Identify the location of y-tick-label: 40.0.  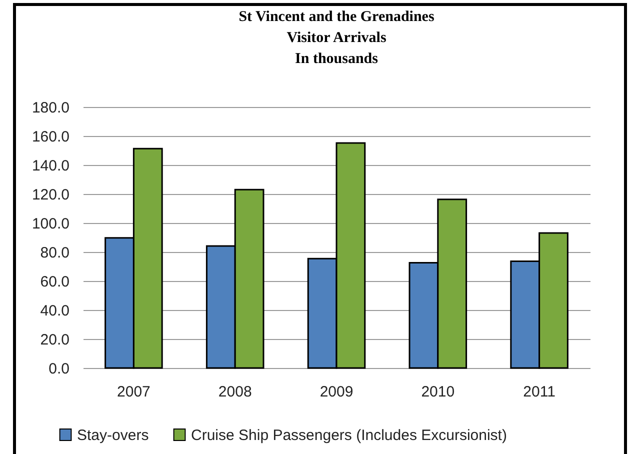
(55, 311).